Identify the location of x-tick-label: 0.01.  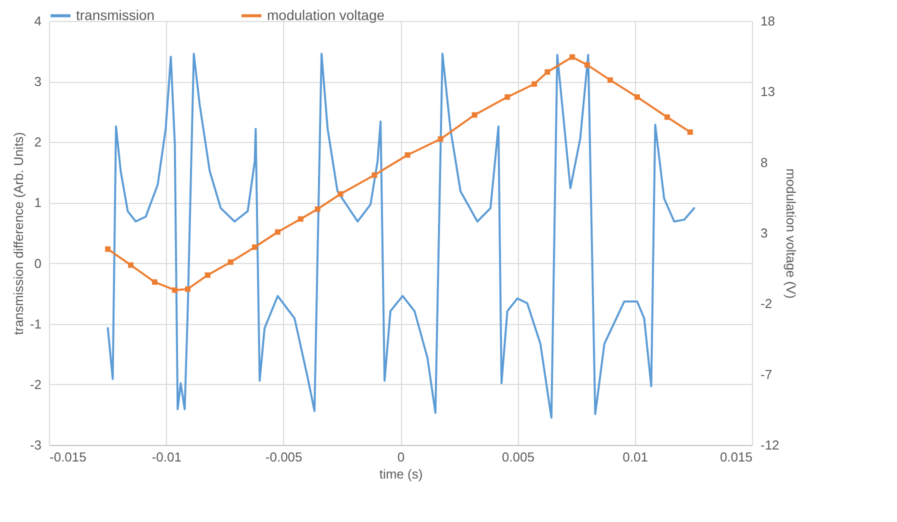
(635, 457).